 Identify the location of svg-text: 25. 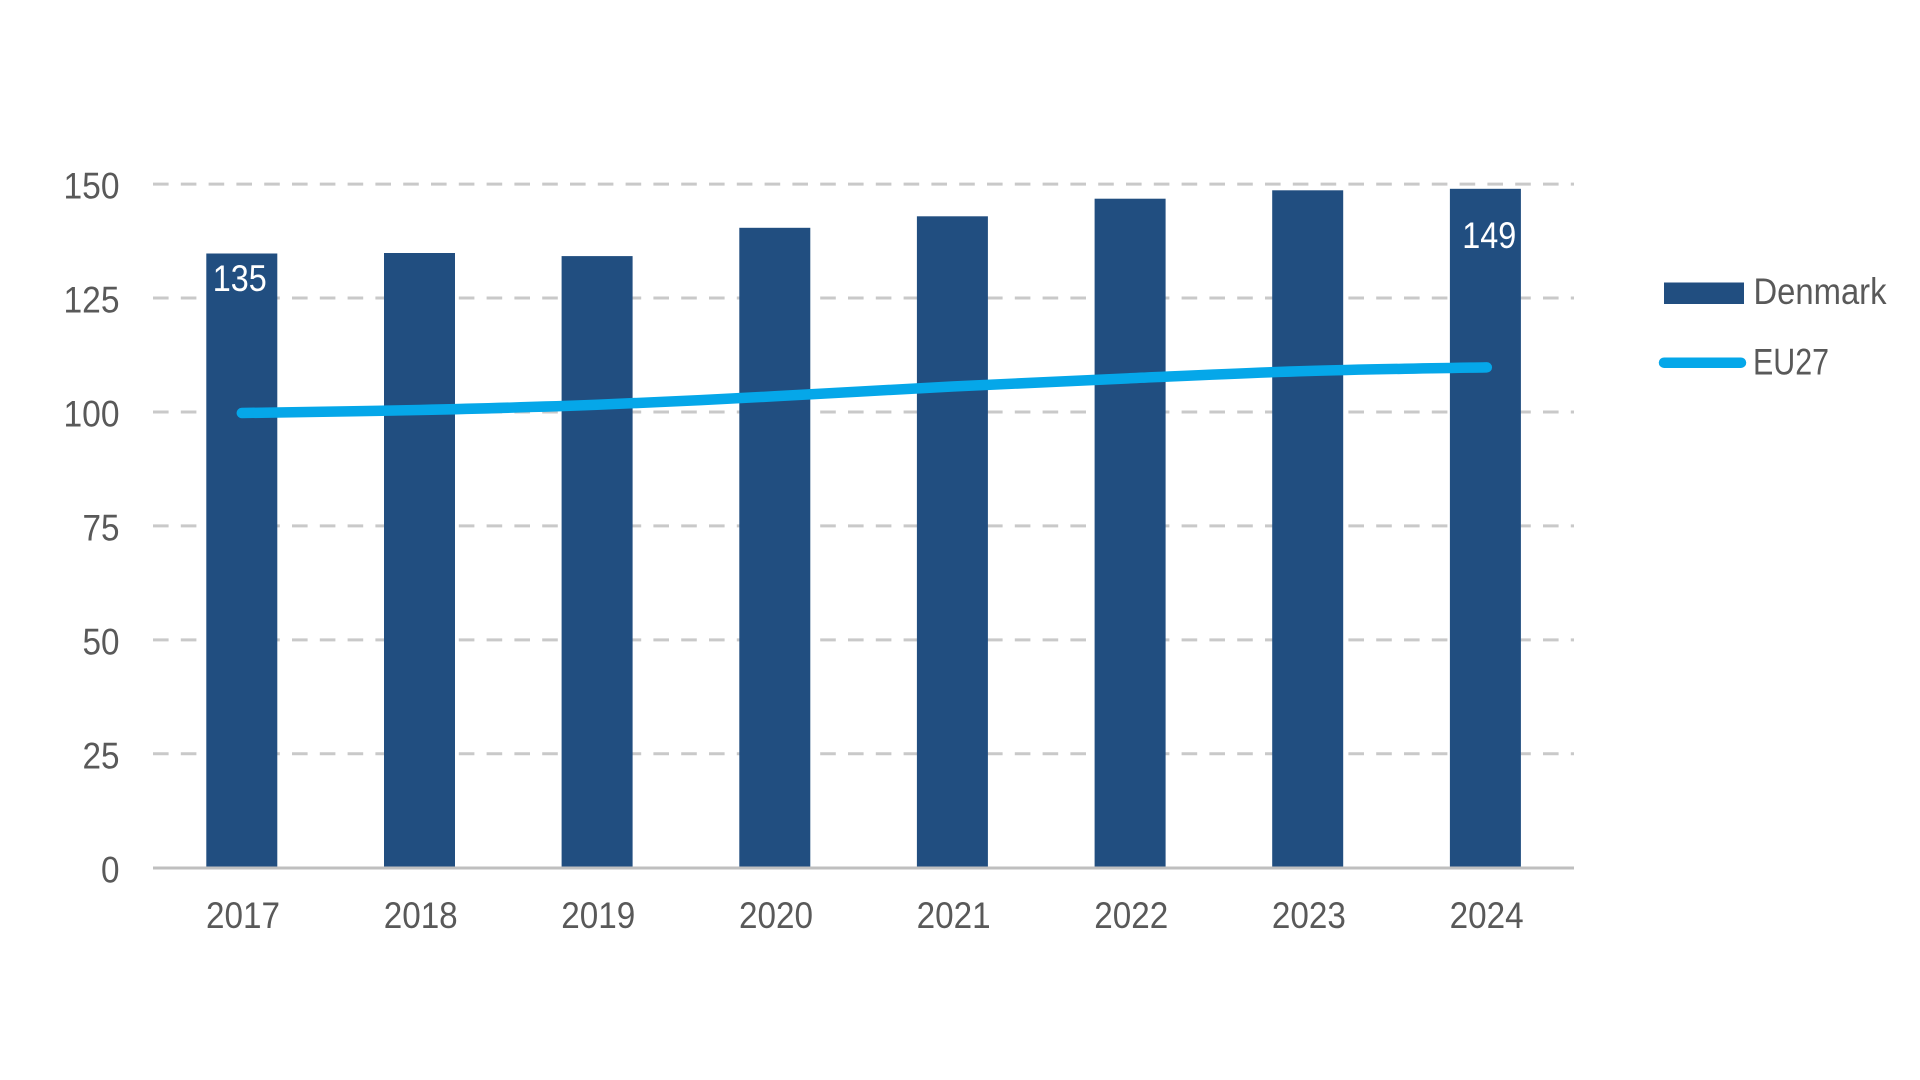
(101, 755).